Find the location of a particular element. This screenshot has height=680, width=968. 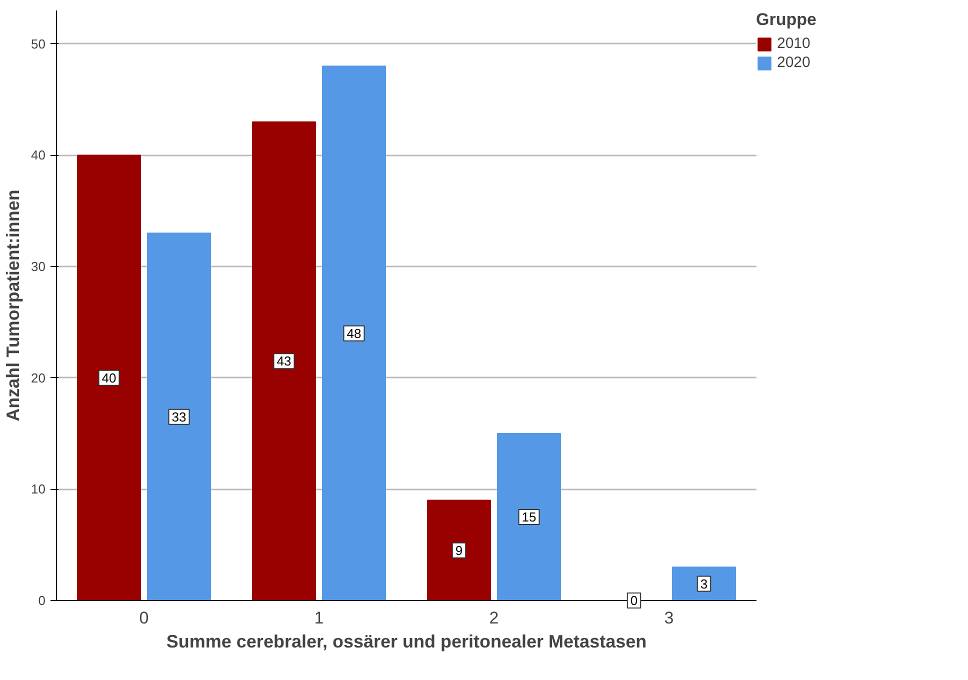

data-label: 48 is located at coordinates (354, 333).